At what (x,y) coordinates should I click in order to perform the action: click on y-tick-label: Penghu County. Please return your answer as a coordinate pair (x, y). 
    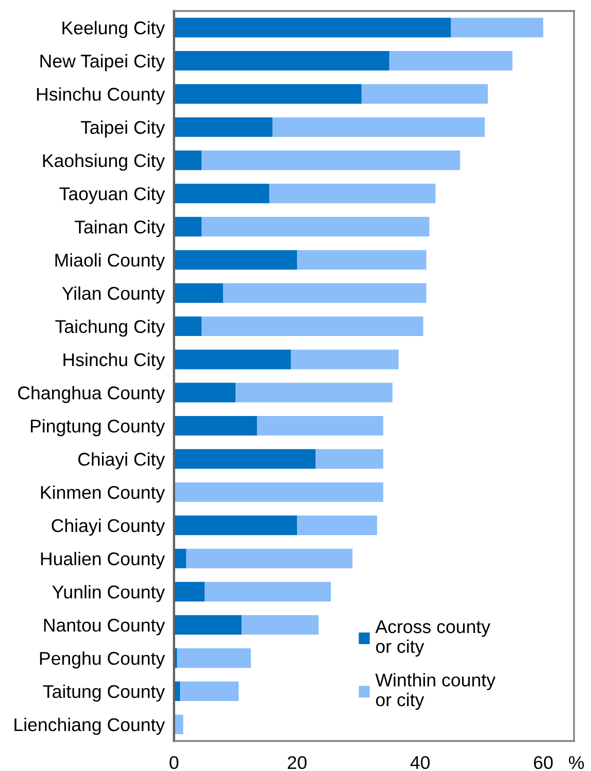
    Looking at the image, I should click on (102, 659).